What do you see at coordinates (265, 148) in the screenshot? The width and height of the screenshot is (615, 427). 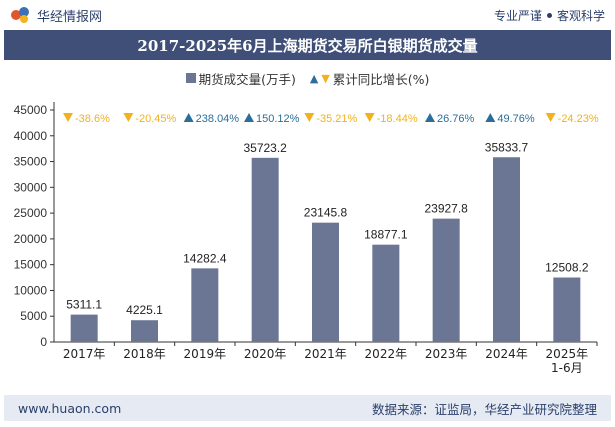 I see `bar-value-label: 35723.2` at bounding box center [265, 148].